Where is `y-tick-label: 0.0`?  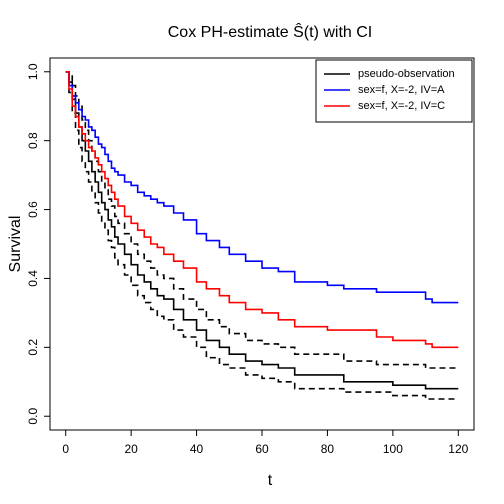
y-tick-label: 0.0 is located at coordinates (33, 416).